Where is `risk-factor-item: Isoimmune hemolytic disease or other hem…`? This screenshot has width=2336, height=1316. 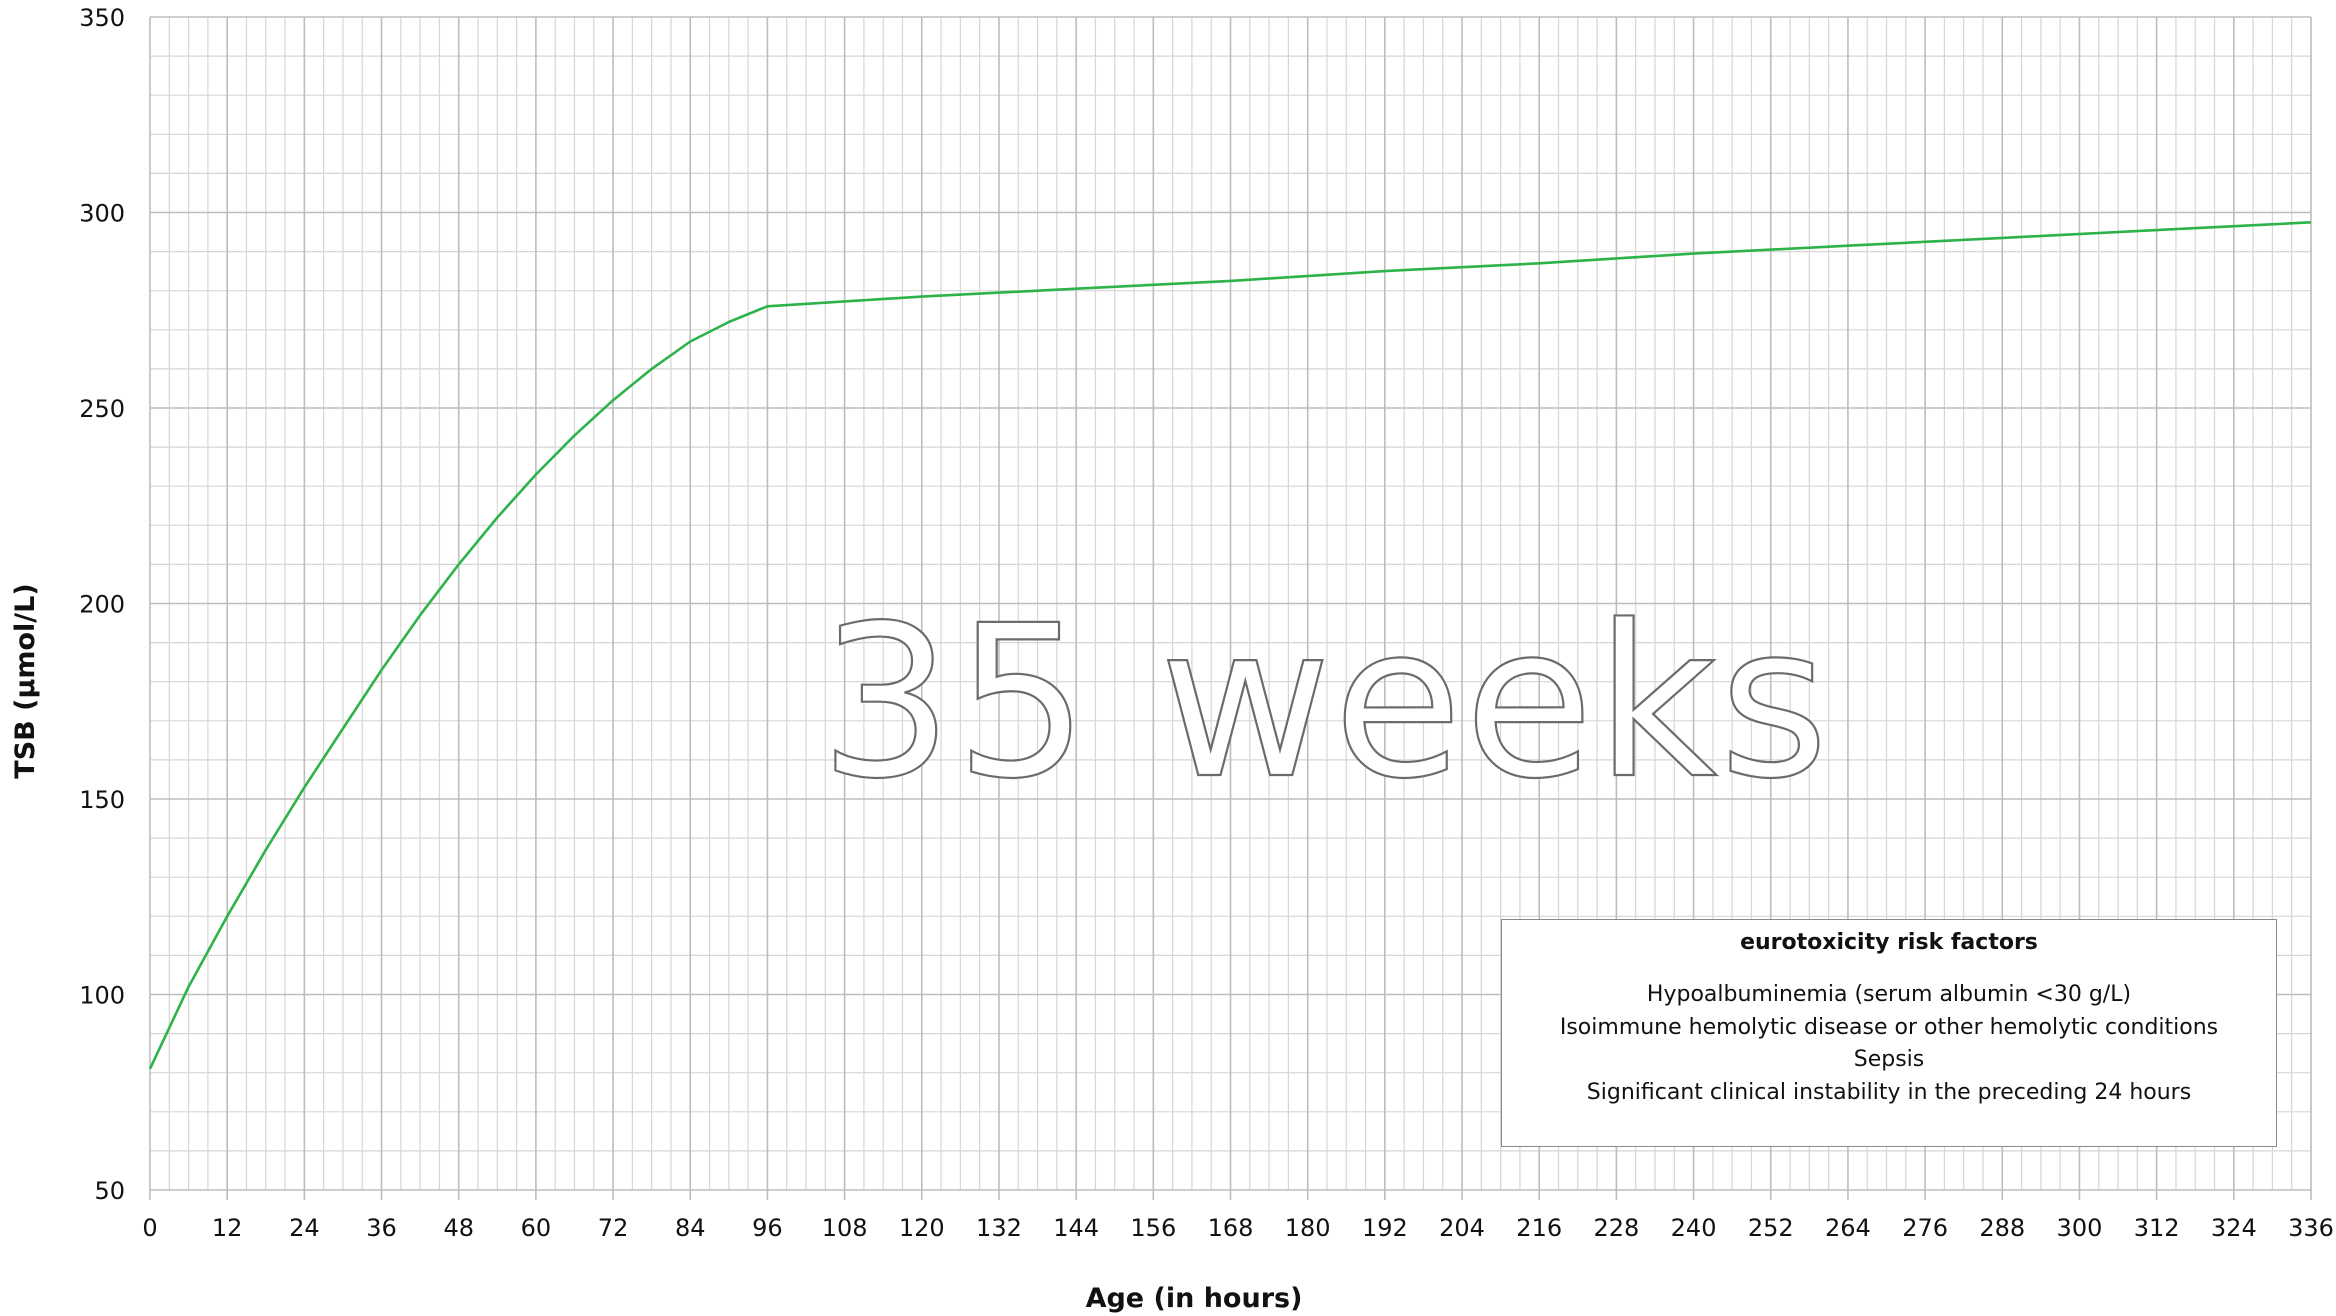
risk-factor-item: Isoimmune hemolytic disease or other hem… is located at coordinates (1889, 1027).